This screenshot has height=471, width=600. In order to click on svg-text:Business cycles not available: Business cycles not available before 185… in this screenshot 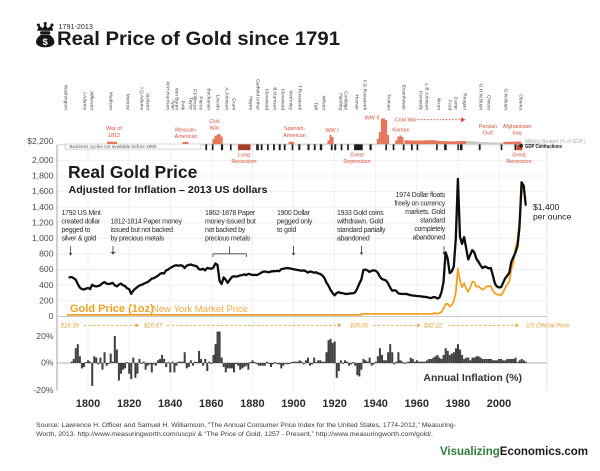, I will do `click(114, 146)`.